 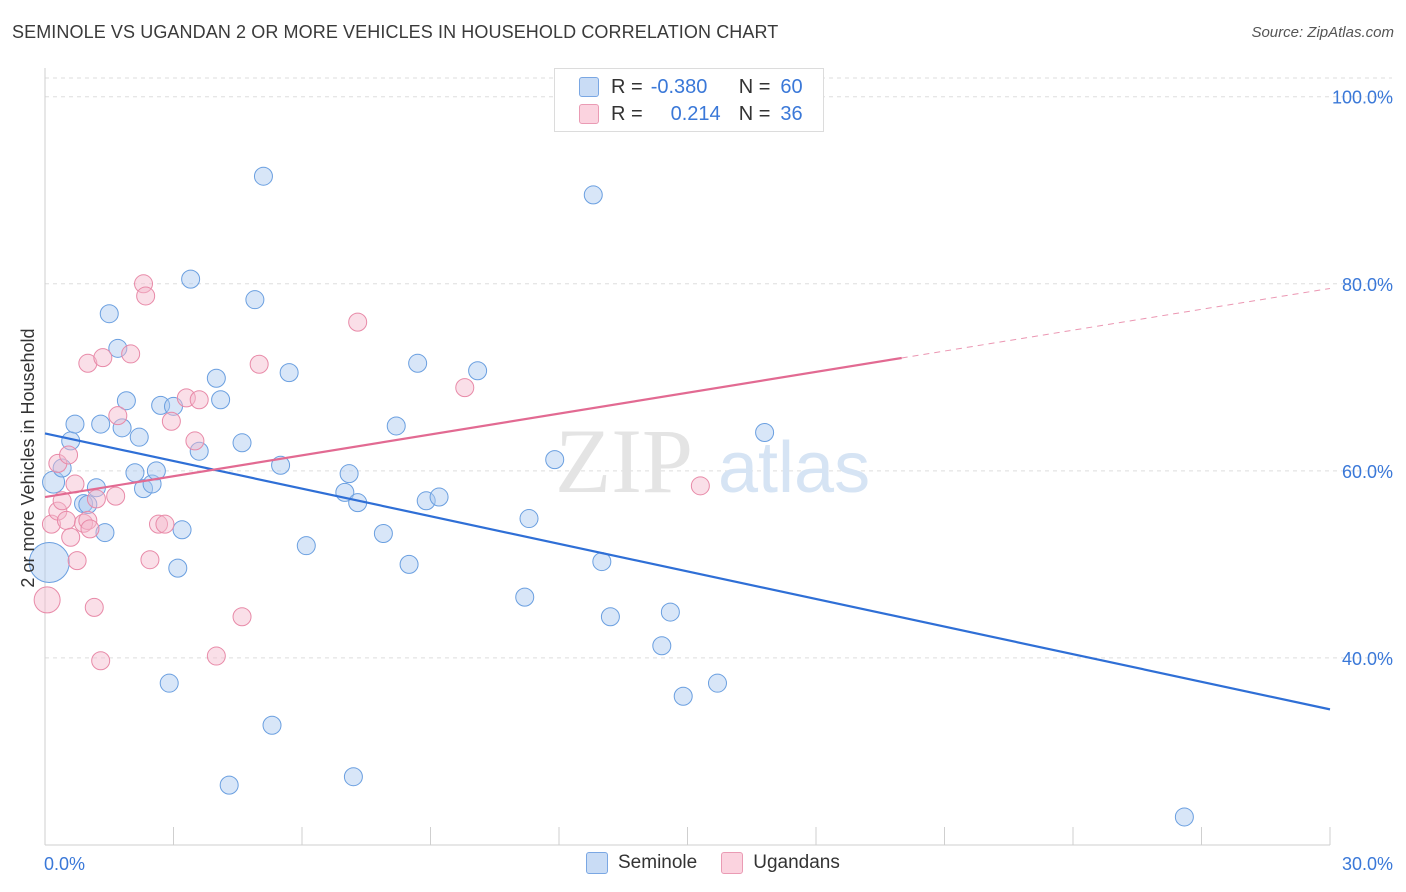 I want to click on r-value: 0.214, so click(x=695, y=113).